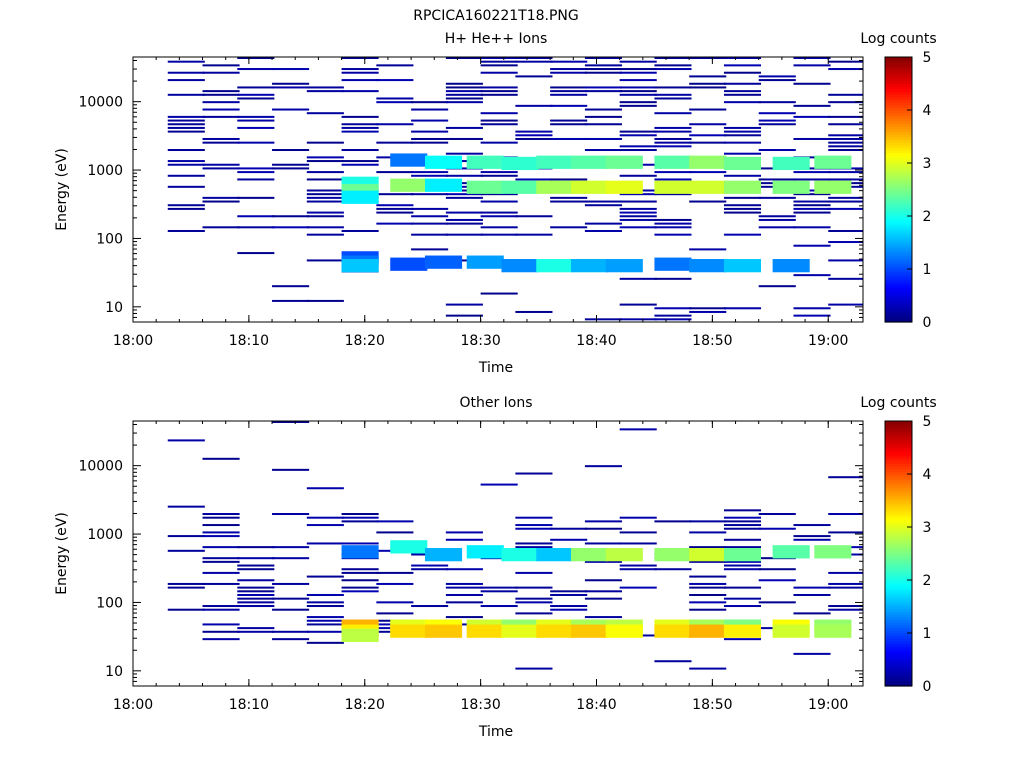 The height and width of the screenshot is (768, 1024). What do you see at coordinates (495, 16) in the screenshot?
I see `figure-title: RPCICA160221T18.PNG` at bounding box center [495, 16].